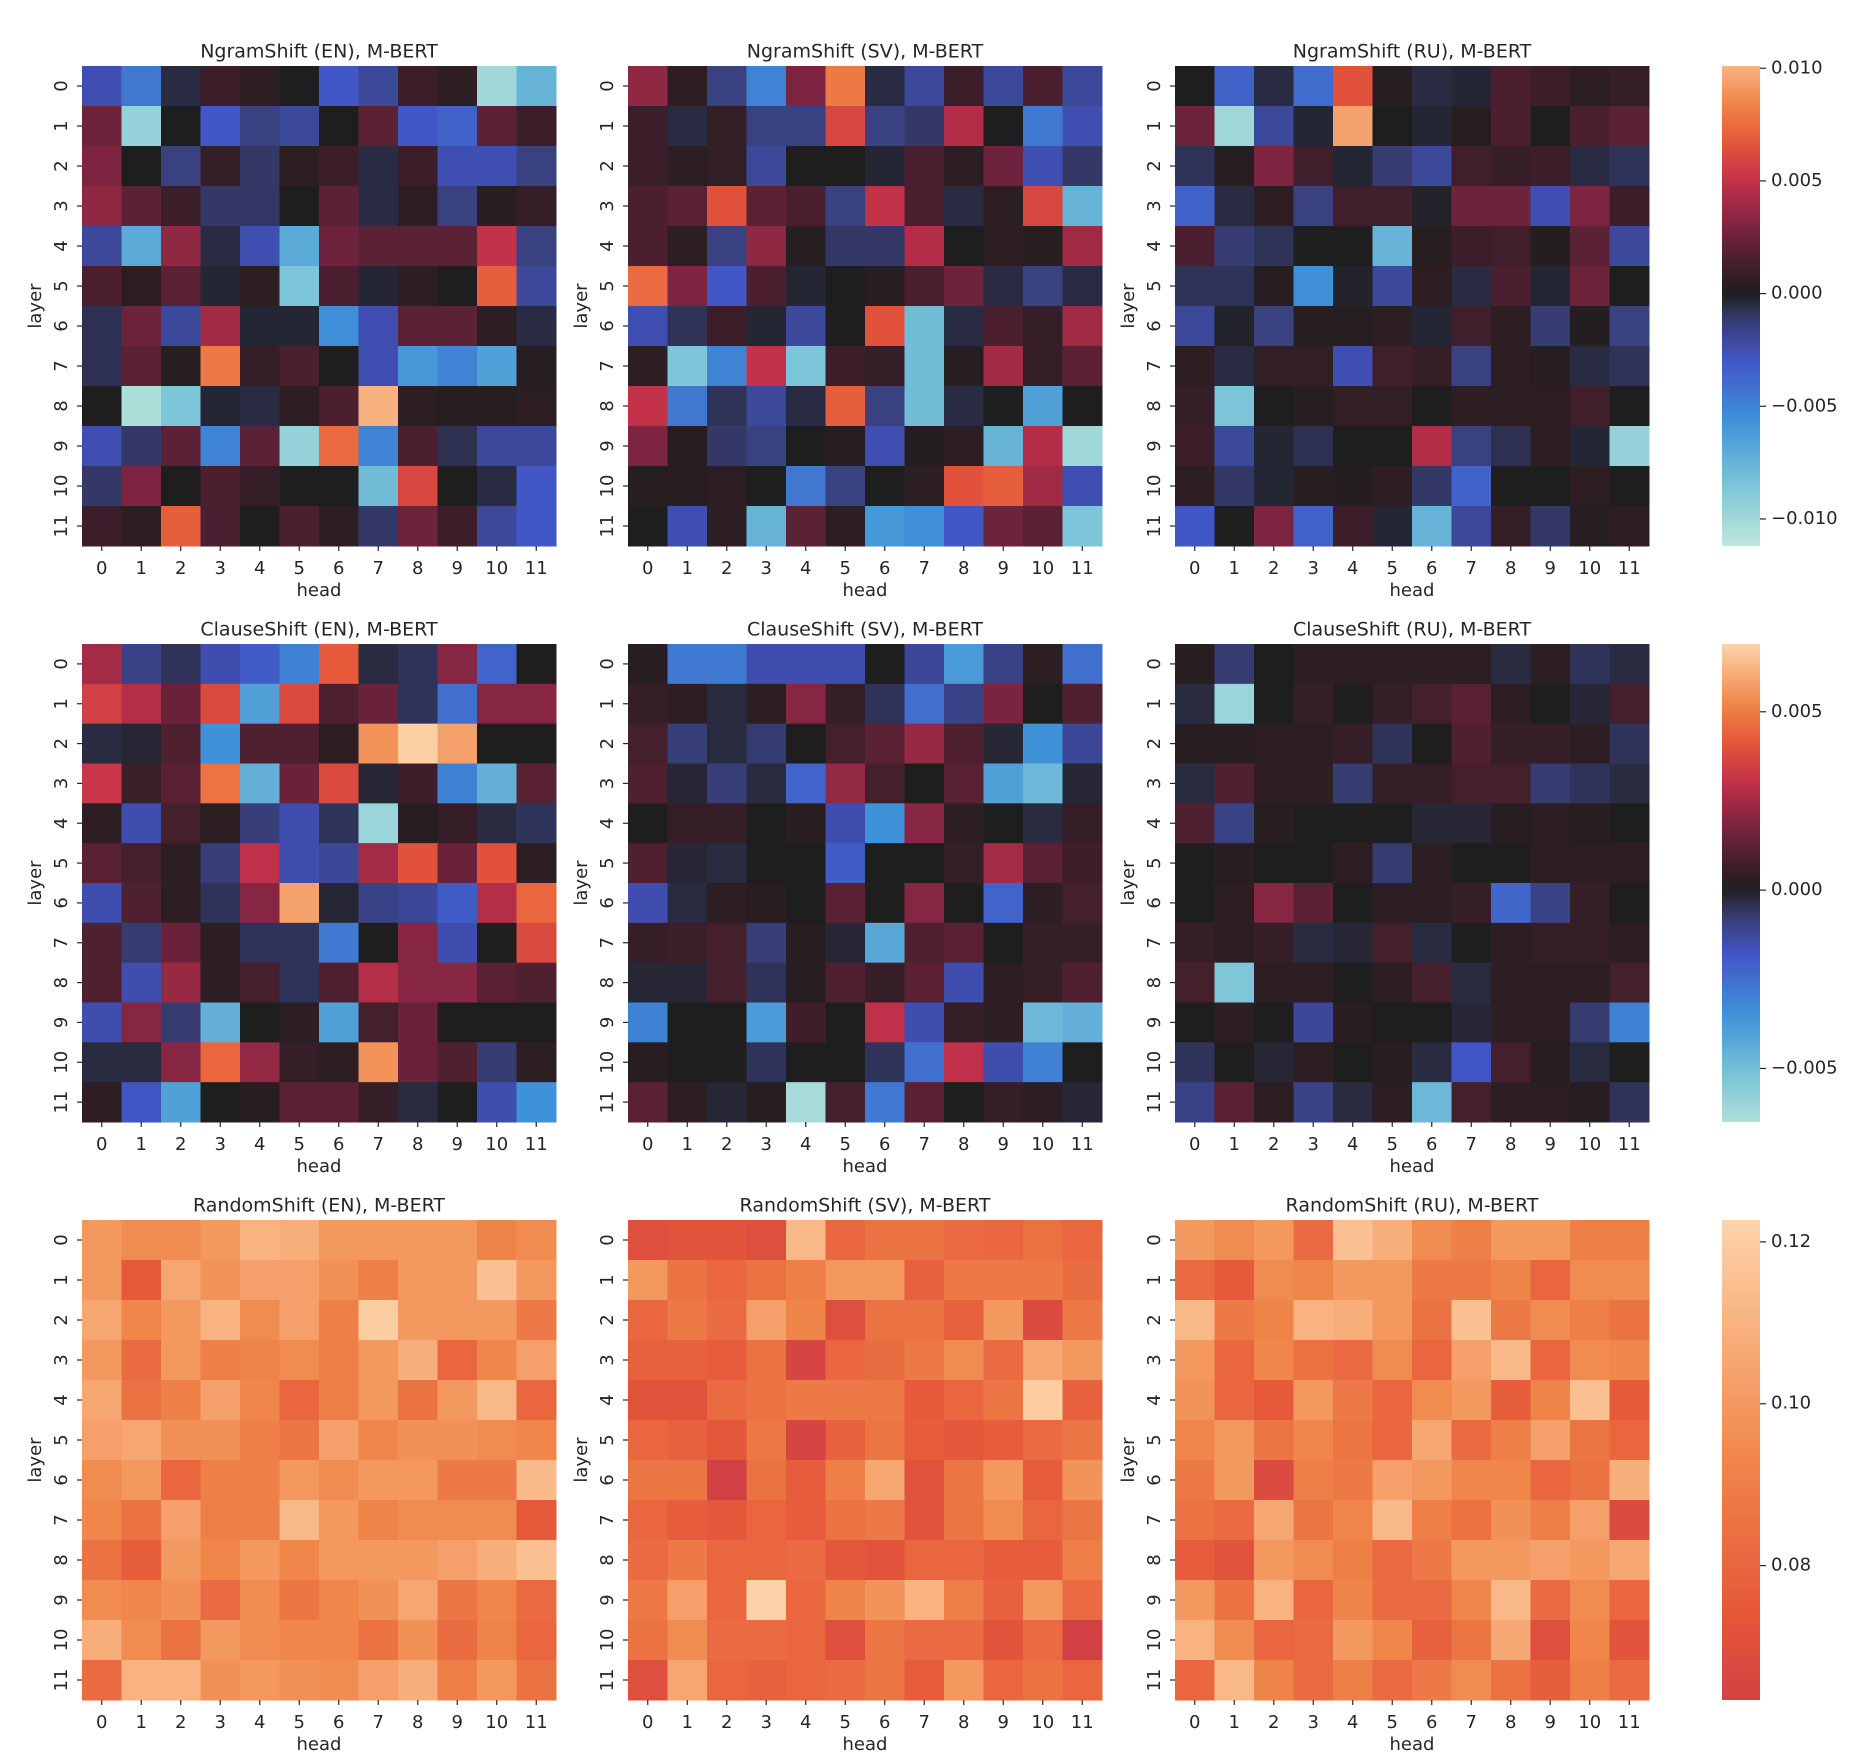 This screenshot has height=1763, width=1876. I want to click on y-tick-label: 1, so click(61, 703).